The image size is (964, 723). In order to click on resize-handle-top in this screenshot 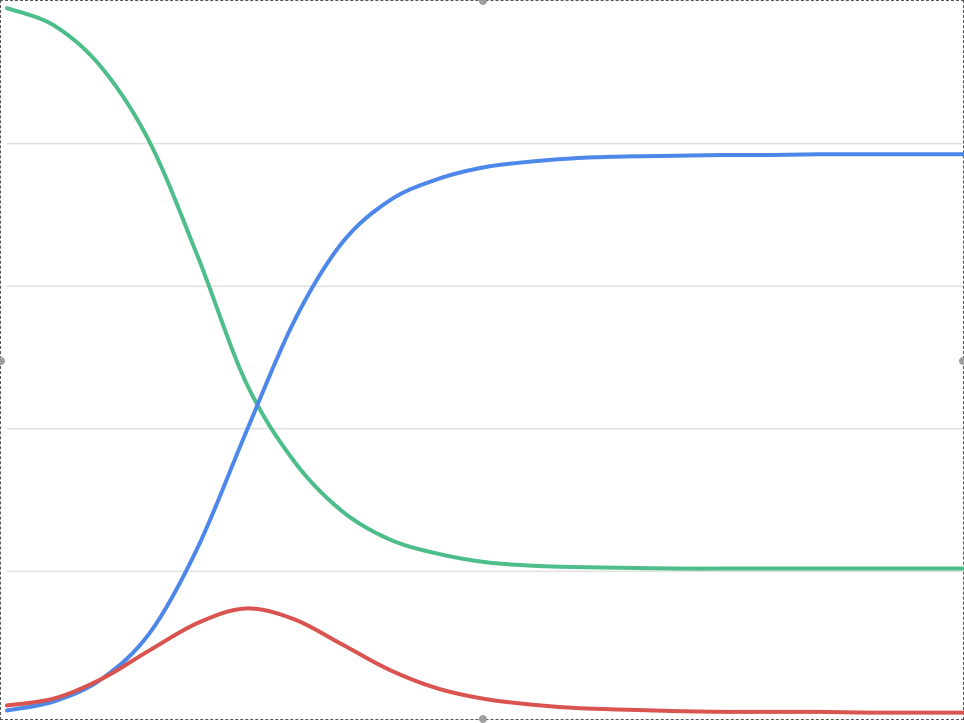, I will do `click(483, 2)`.